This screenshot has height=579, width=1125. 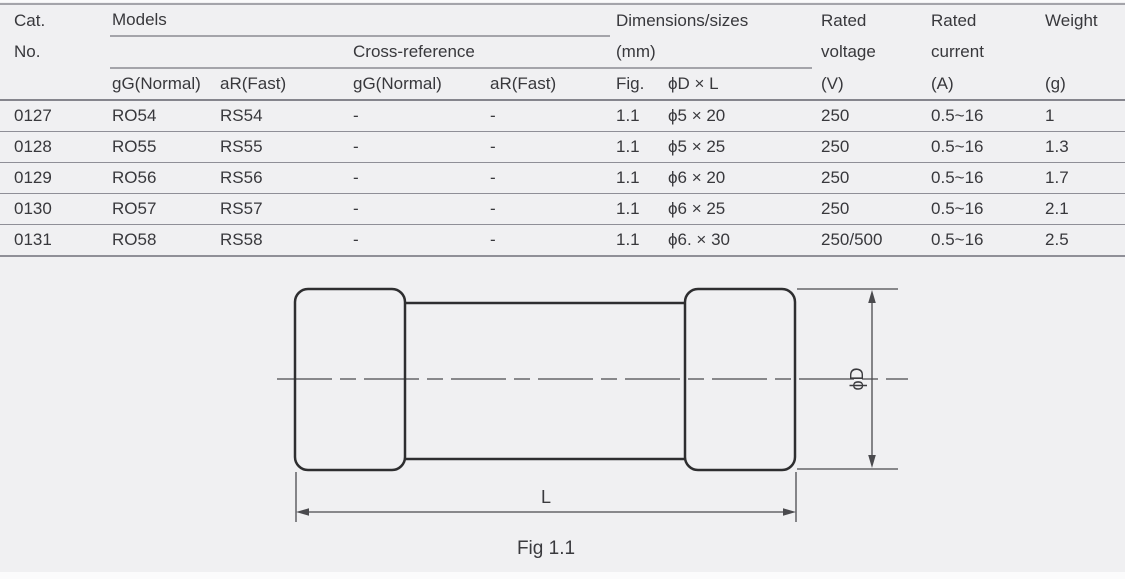 What do you see at coordinates (549, 84) in the screenshot?
I see `subheader-ar-fast-xref: aR(Fast)` at bounding box center [549, 84].